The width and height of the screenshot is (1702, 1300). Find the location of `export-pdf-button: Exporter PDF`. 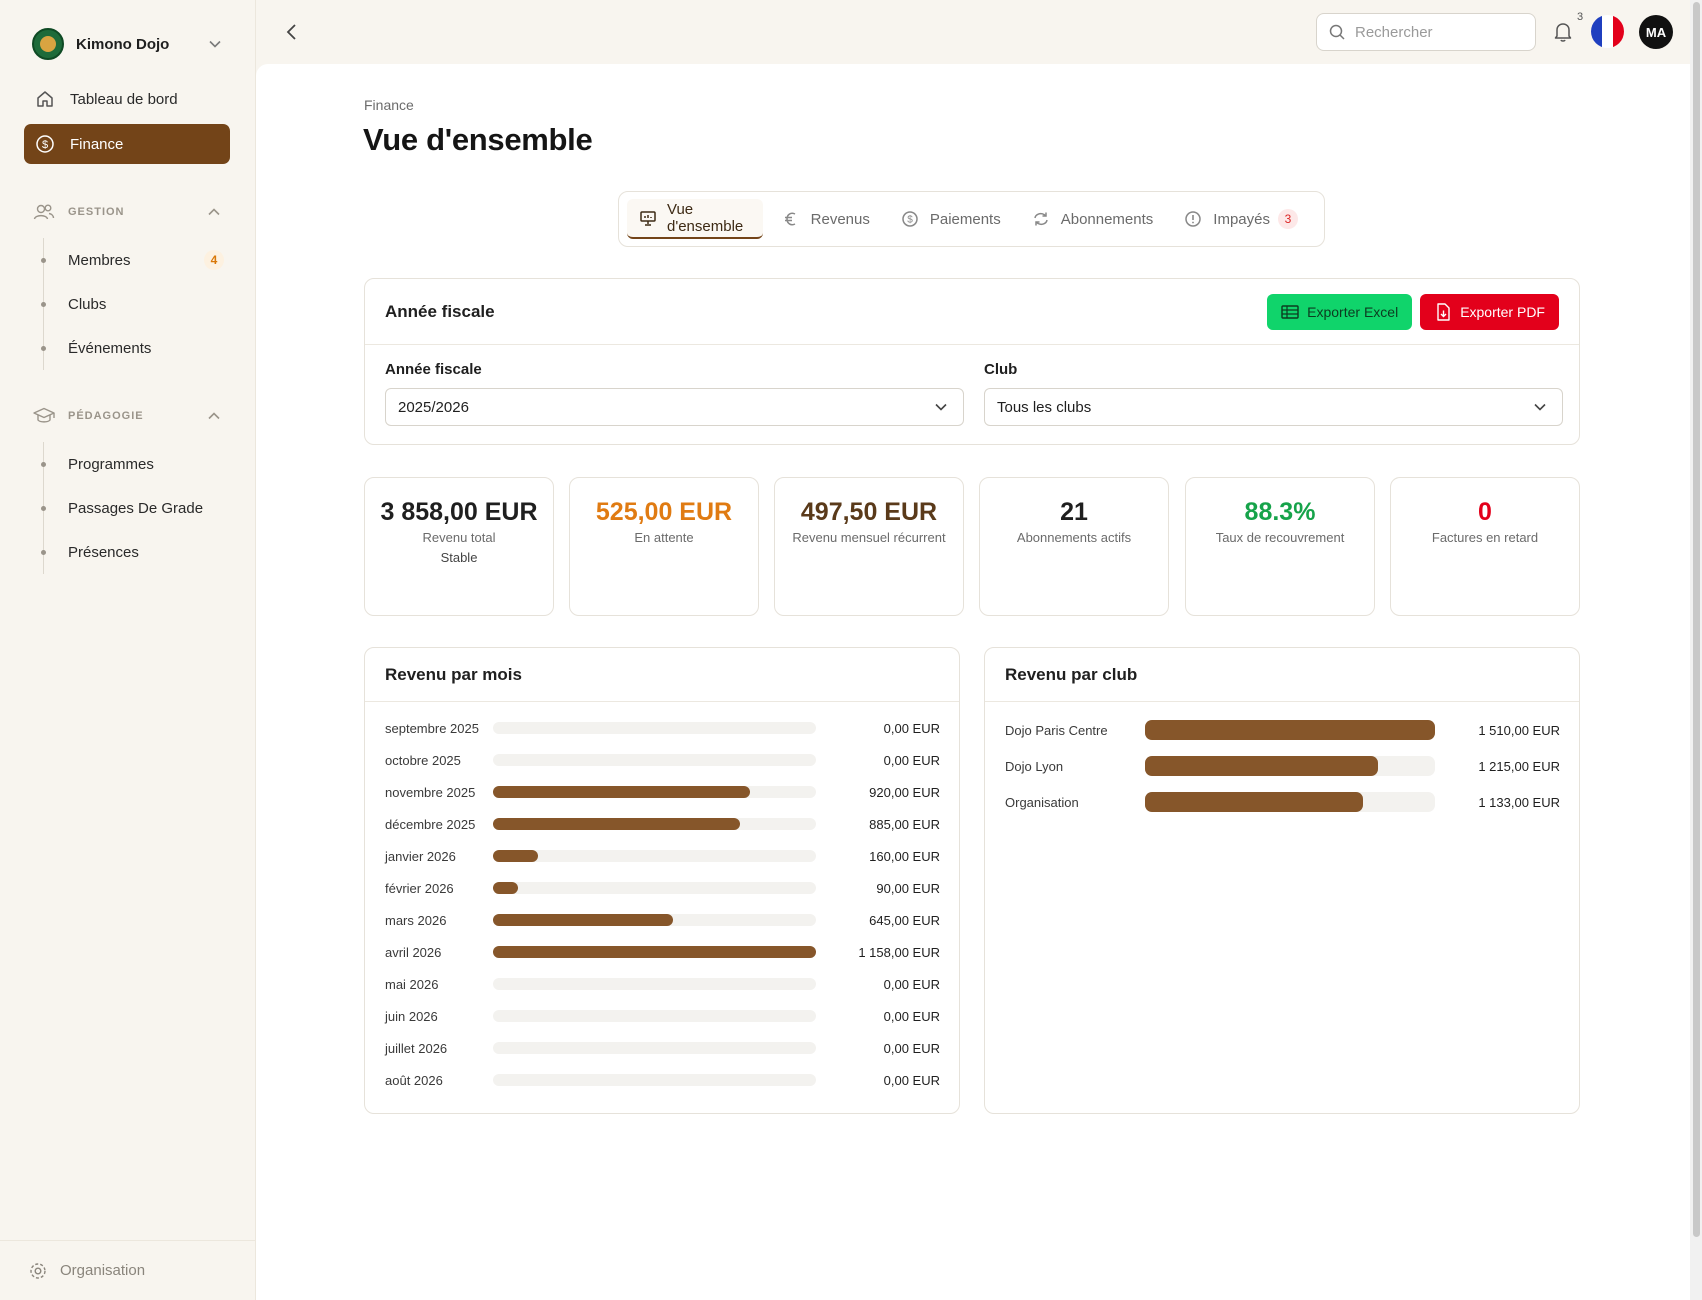

export-pdf-button: Exporter PDF is located at coordinates (1489, 311).